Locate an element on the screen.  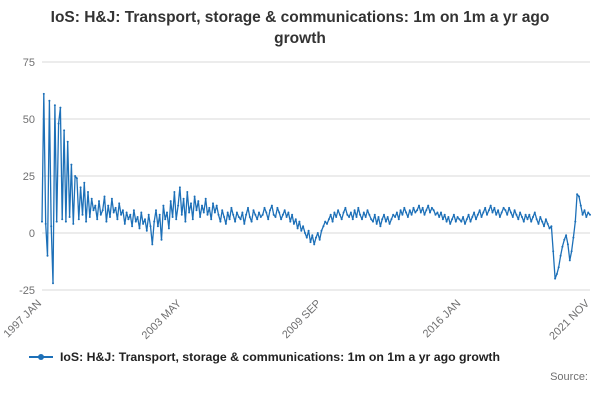
x-tick-label: 2003 MAY is located at coordinates (162, 319).